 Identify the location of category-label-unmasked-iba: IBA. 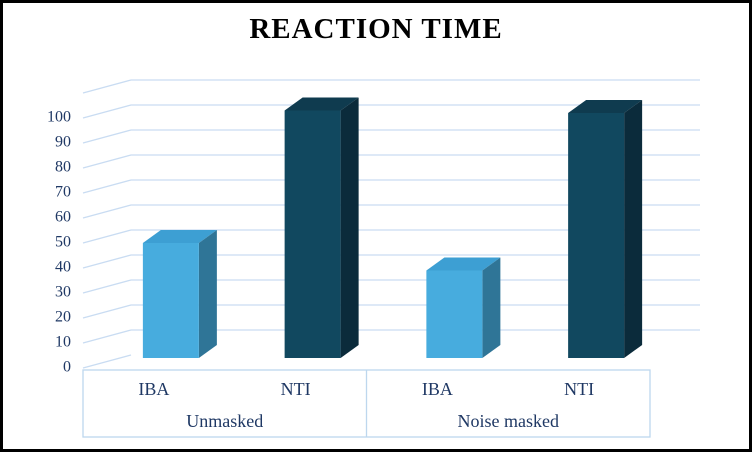
(153, 389).